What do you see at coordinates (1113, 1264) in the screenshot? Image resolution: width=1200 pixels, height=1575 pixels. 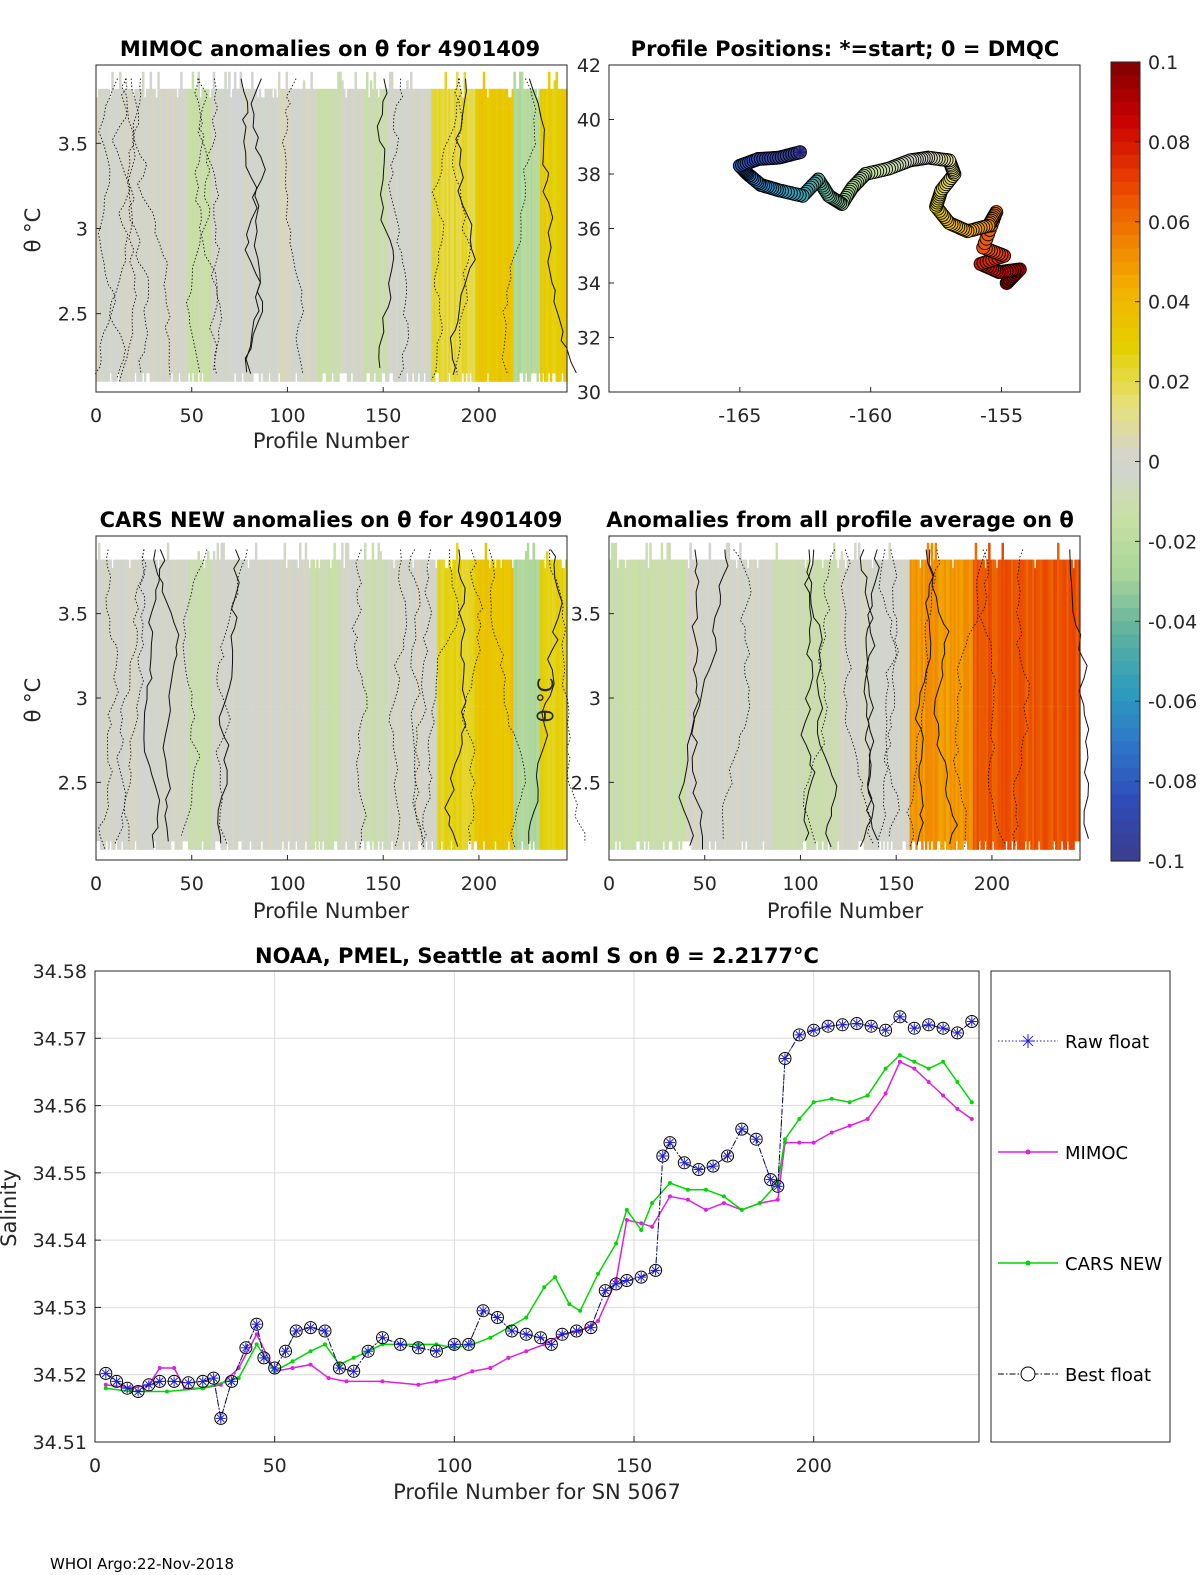 I see `legend-label: CARS NEW` at bounding box center [1113, 1264].